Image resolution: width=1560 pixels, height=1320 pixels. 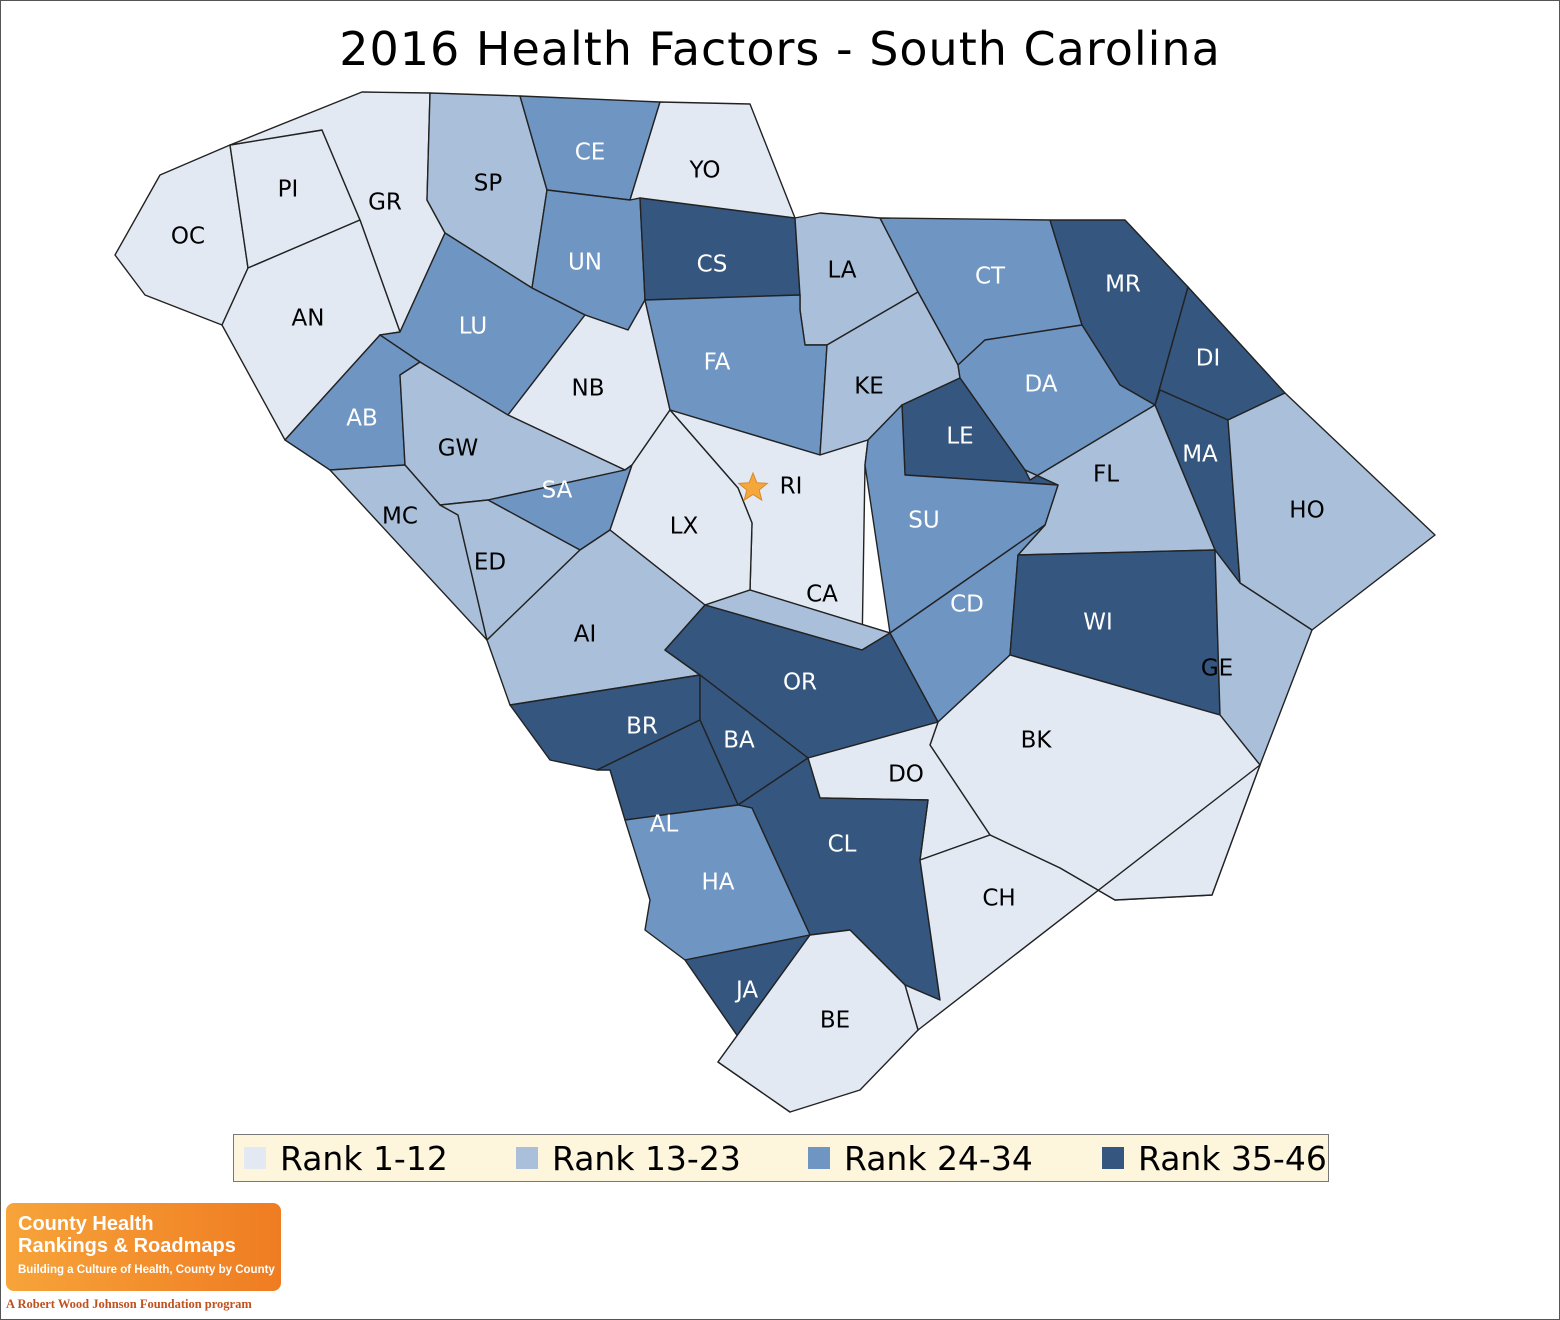 What do you see at coordinates (1037, 741) in the screenshot?
I see `county-label-bk: BK` at bounding box center [1037, 741].